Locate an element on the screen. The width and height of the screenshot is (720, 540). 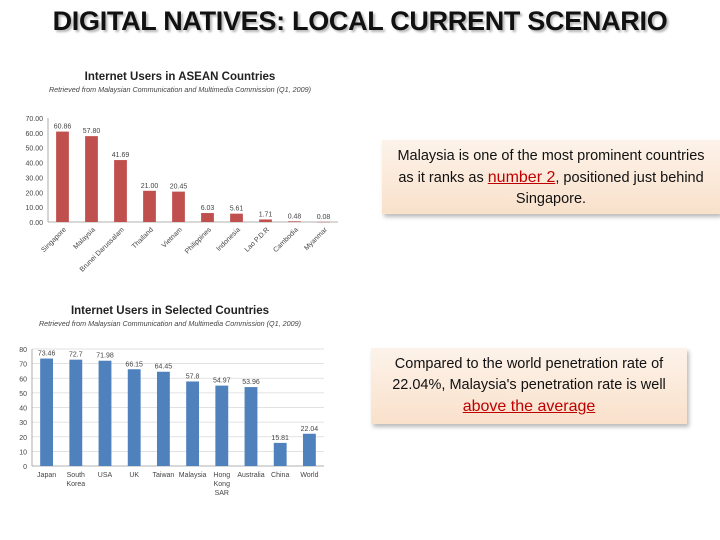
x-tick-label: Australia is located at coordinates (250, 475).